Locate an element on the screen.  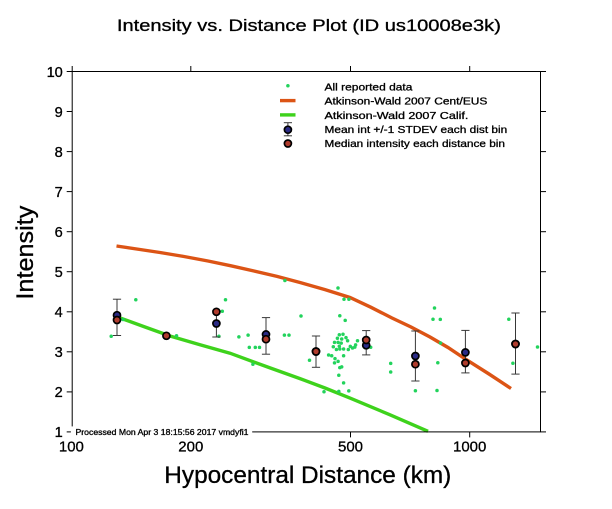
svg-text: 1000 is located at coordinates (469, 447).